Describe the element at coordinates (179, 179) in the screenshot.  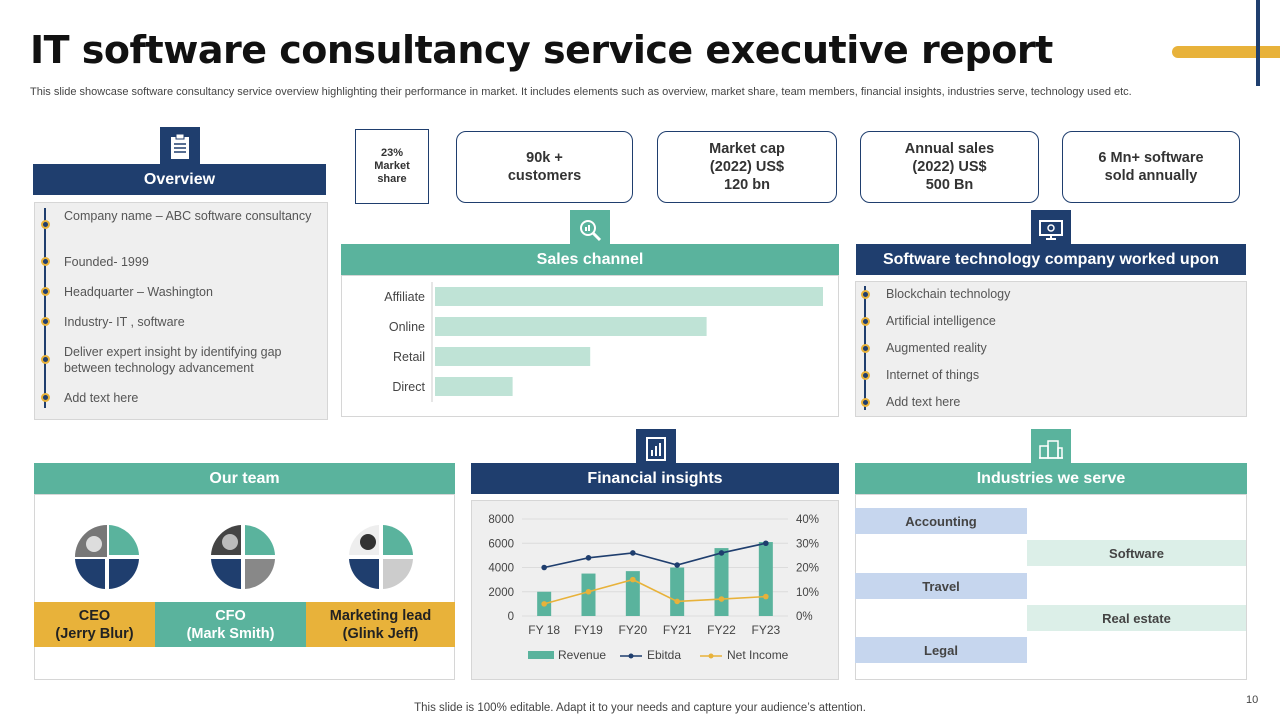
I see `overview-header: Overview` at that location.